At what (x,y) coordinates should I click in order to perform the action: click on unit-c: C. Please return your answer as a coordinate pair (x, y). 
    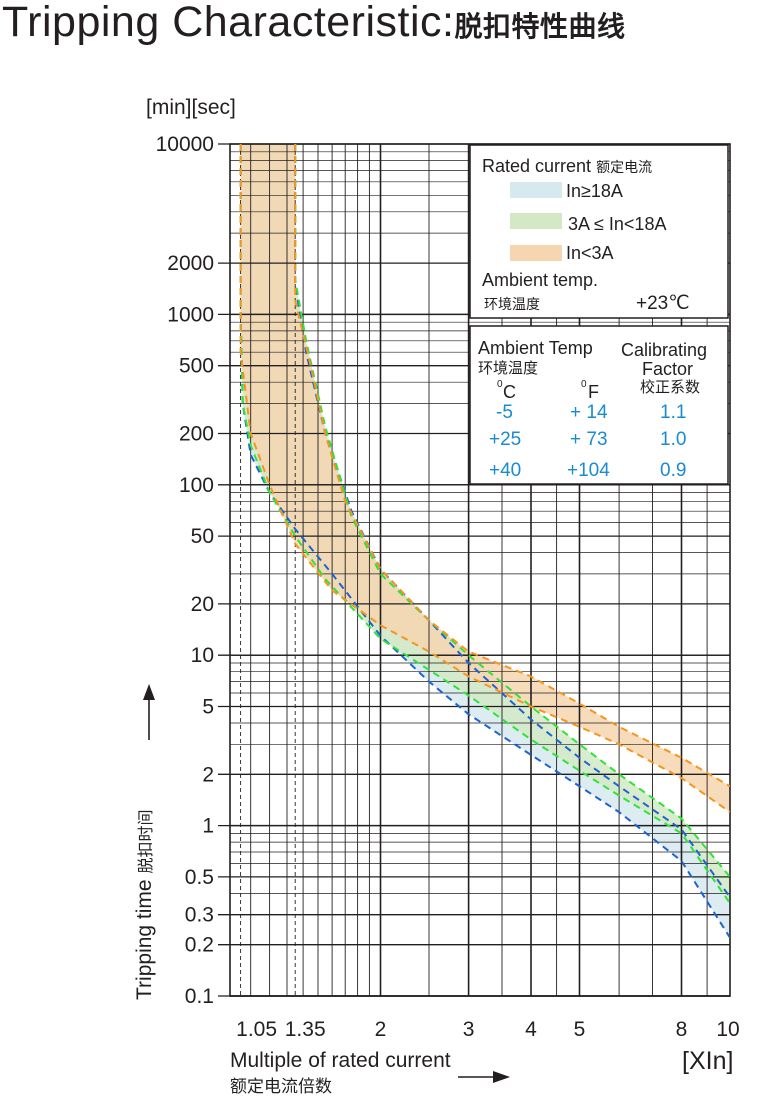
    Looking at the image, I should click on (509, 392).